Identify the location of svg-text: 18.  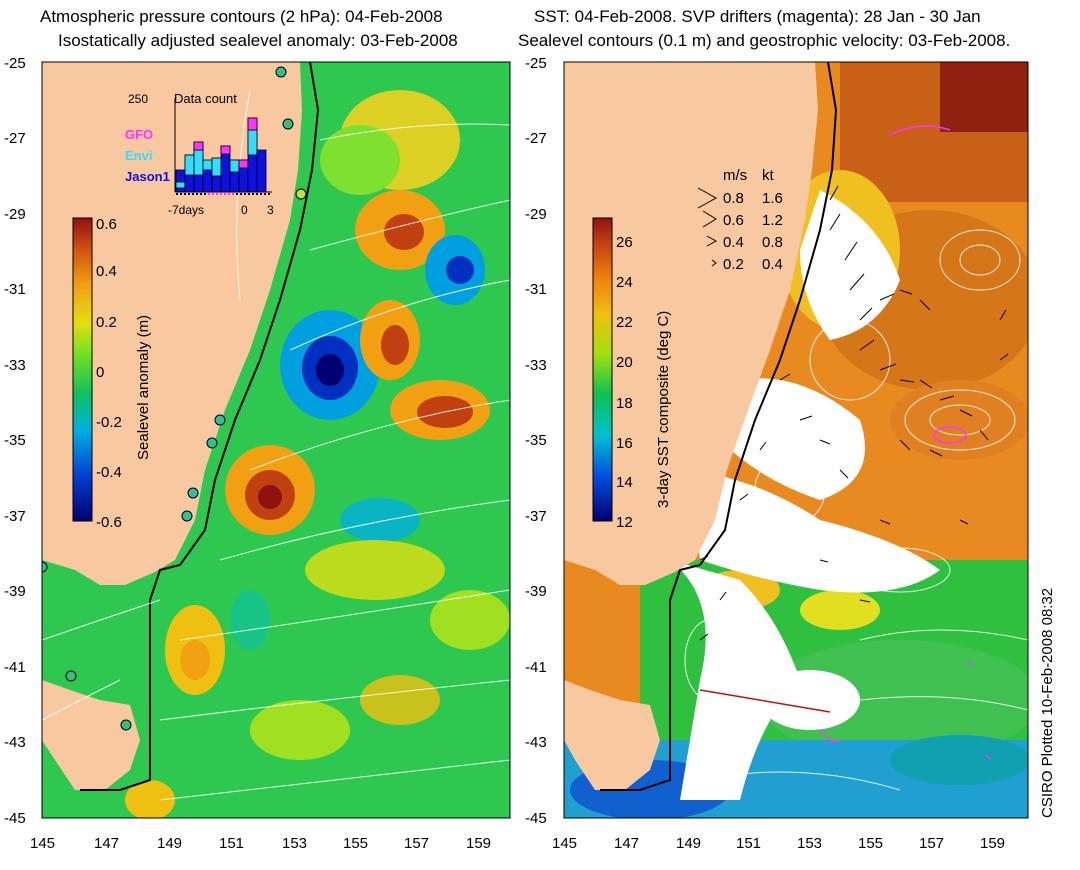
(624, 403).